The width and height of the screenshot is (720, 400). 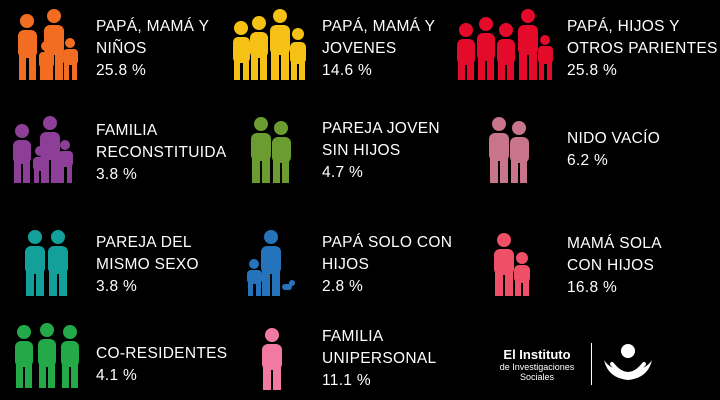 I want to click on same-sex-couple-icon, so click(x=46, y=263).